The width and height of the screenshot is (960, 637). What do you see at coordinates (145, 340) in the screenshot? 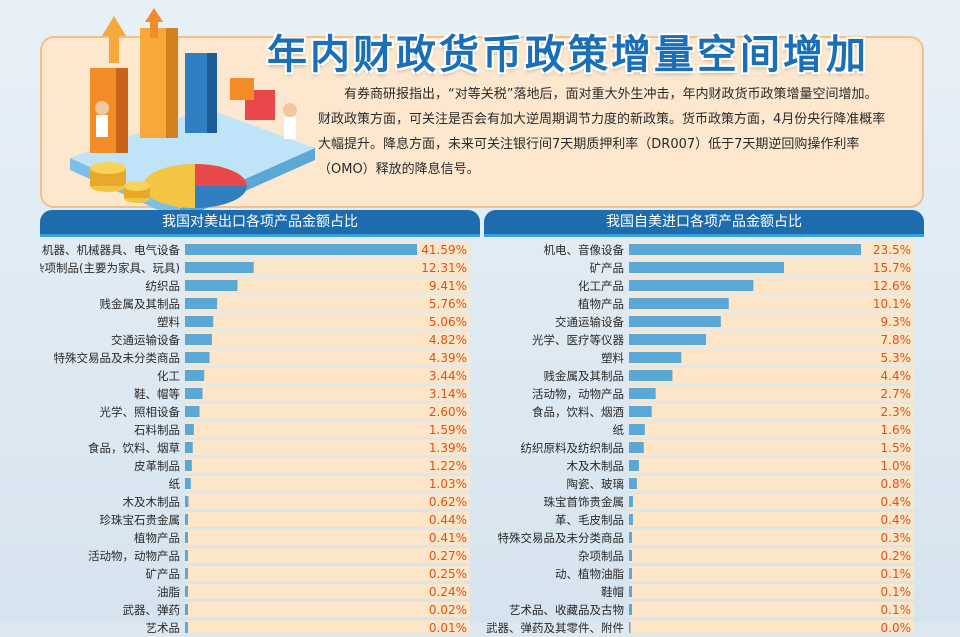
I see `category-label: 交通运输设备` at bounding box center [145, 340].